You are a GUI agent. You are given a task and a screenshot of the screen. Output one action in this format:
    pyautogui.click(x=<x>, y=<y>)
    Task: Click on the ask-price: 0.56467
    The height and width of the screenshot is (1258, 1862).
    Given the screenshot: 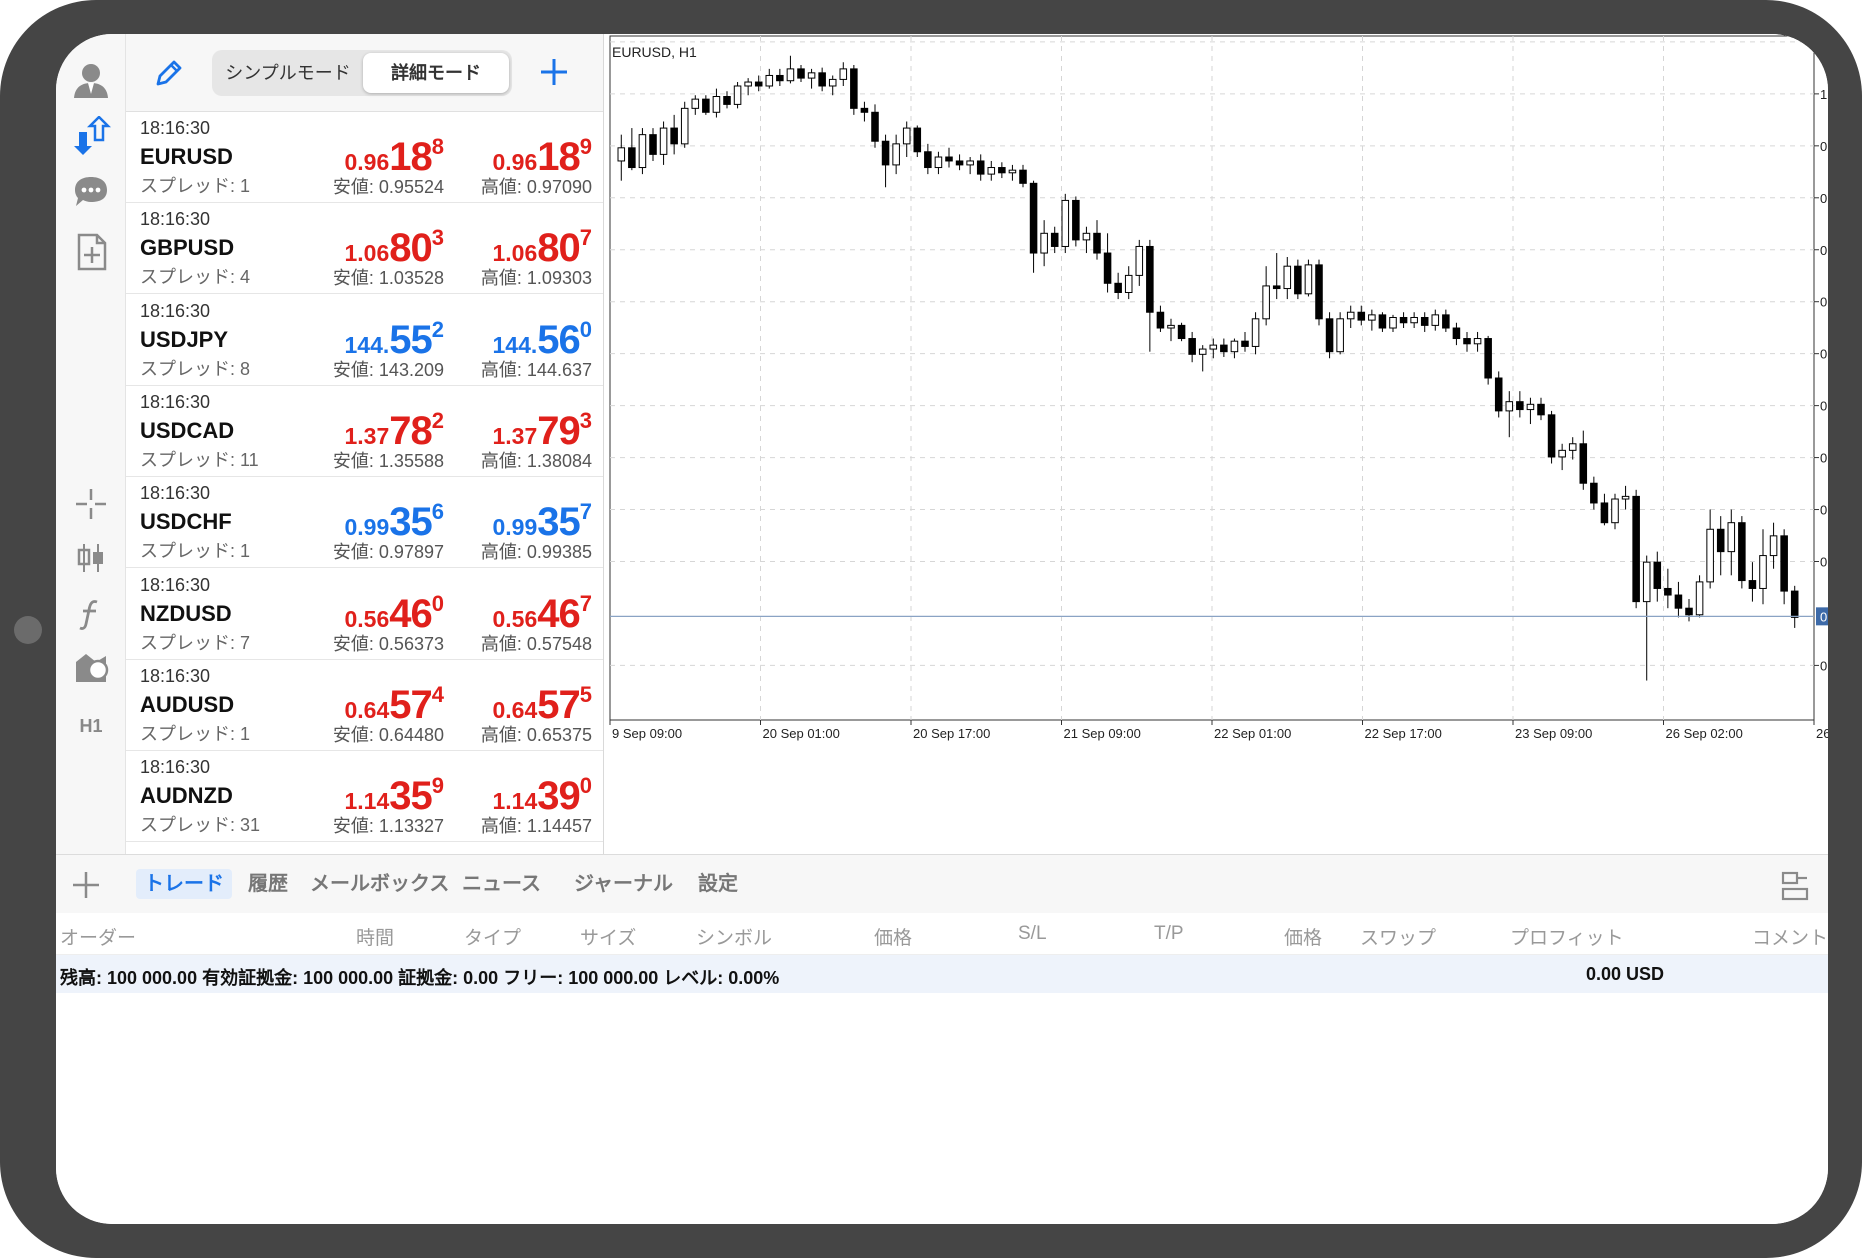 What is the action you would take?
    pyautogui.click(x=542, y=614)
    